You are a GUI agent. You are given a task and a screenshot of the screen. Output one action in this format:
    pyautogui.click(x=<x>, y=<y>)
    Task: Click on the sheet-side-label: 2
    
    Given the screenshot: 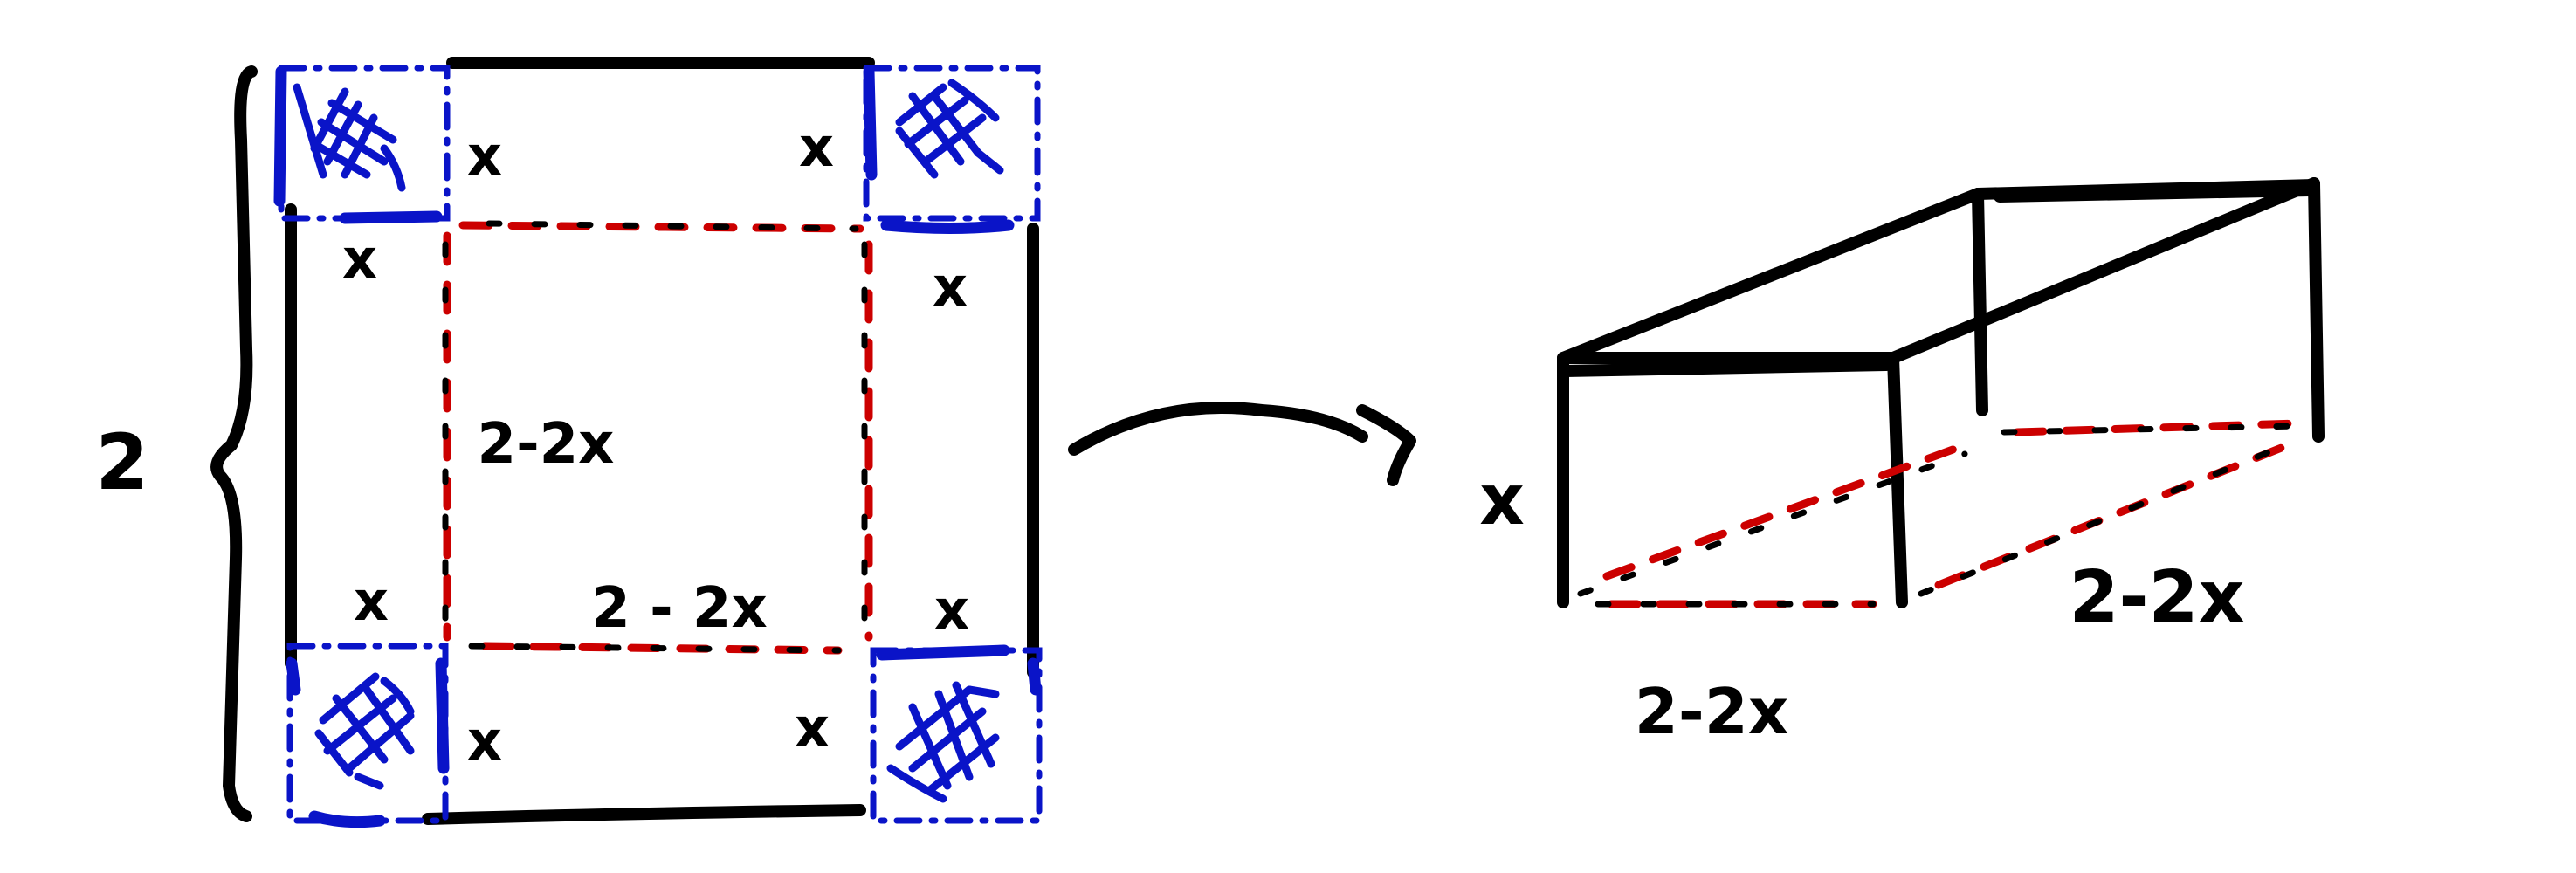 What is the action you would take?
    pyautogui.click(x=121, y=462)
    